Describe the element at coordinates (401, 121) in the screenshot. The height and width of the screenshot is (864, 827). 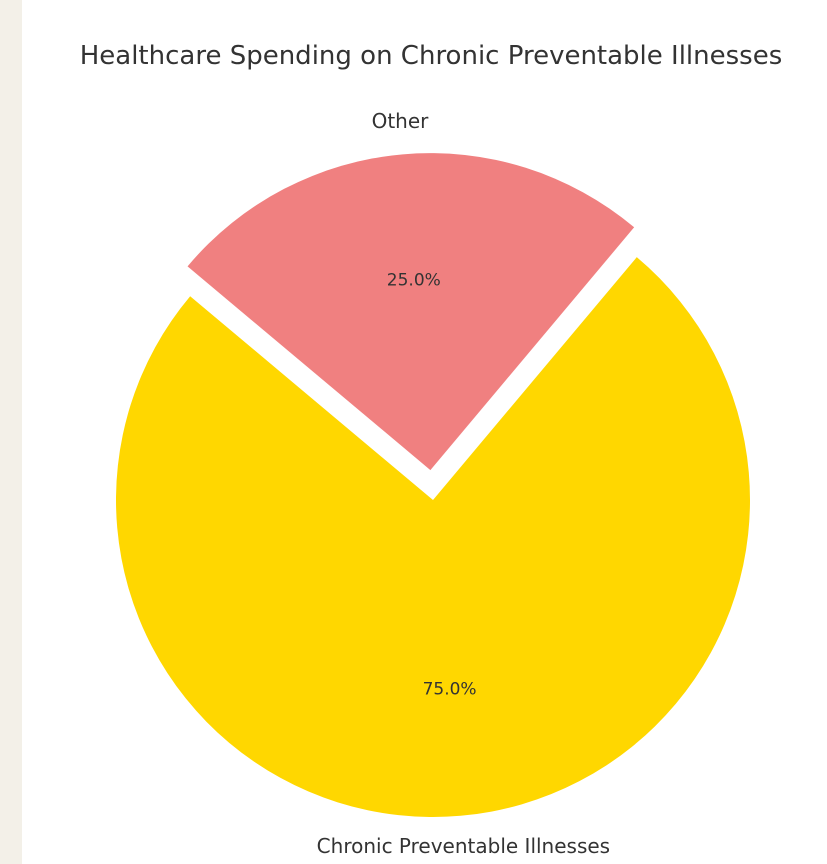
I see `pie-category-label: Other` at that location.